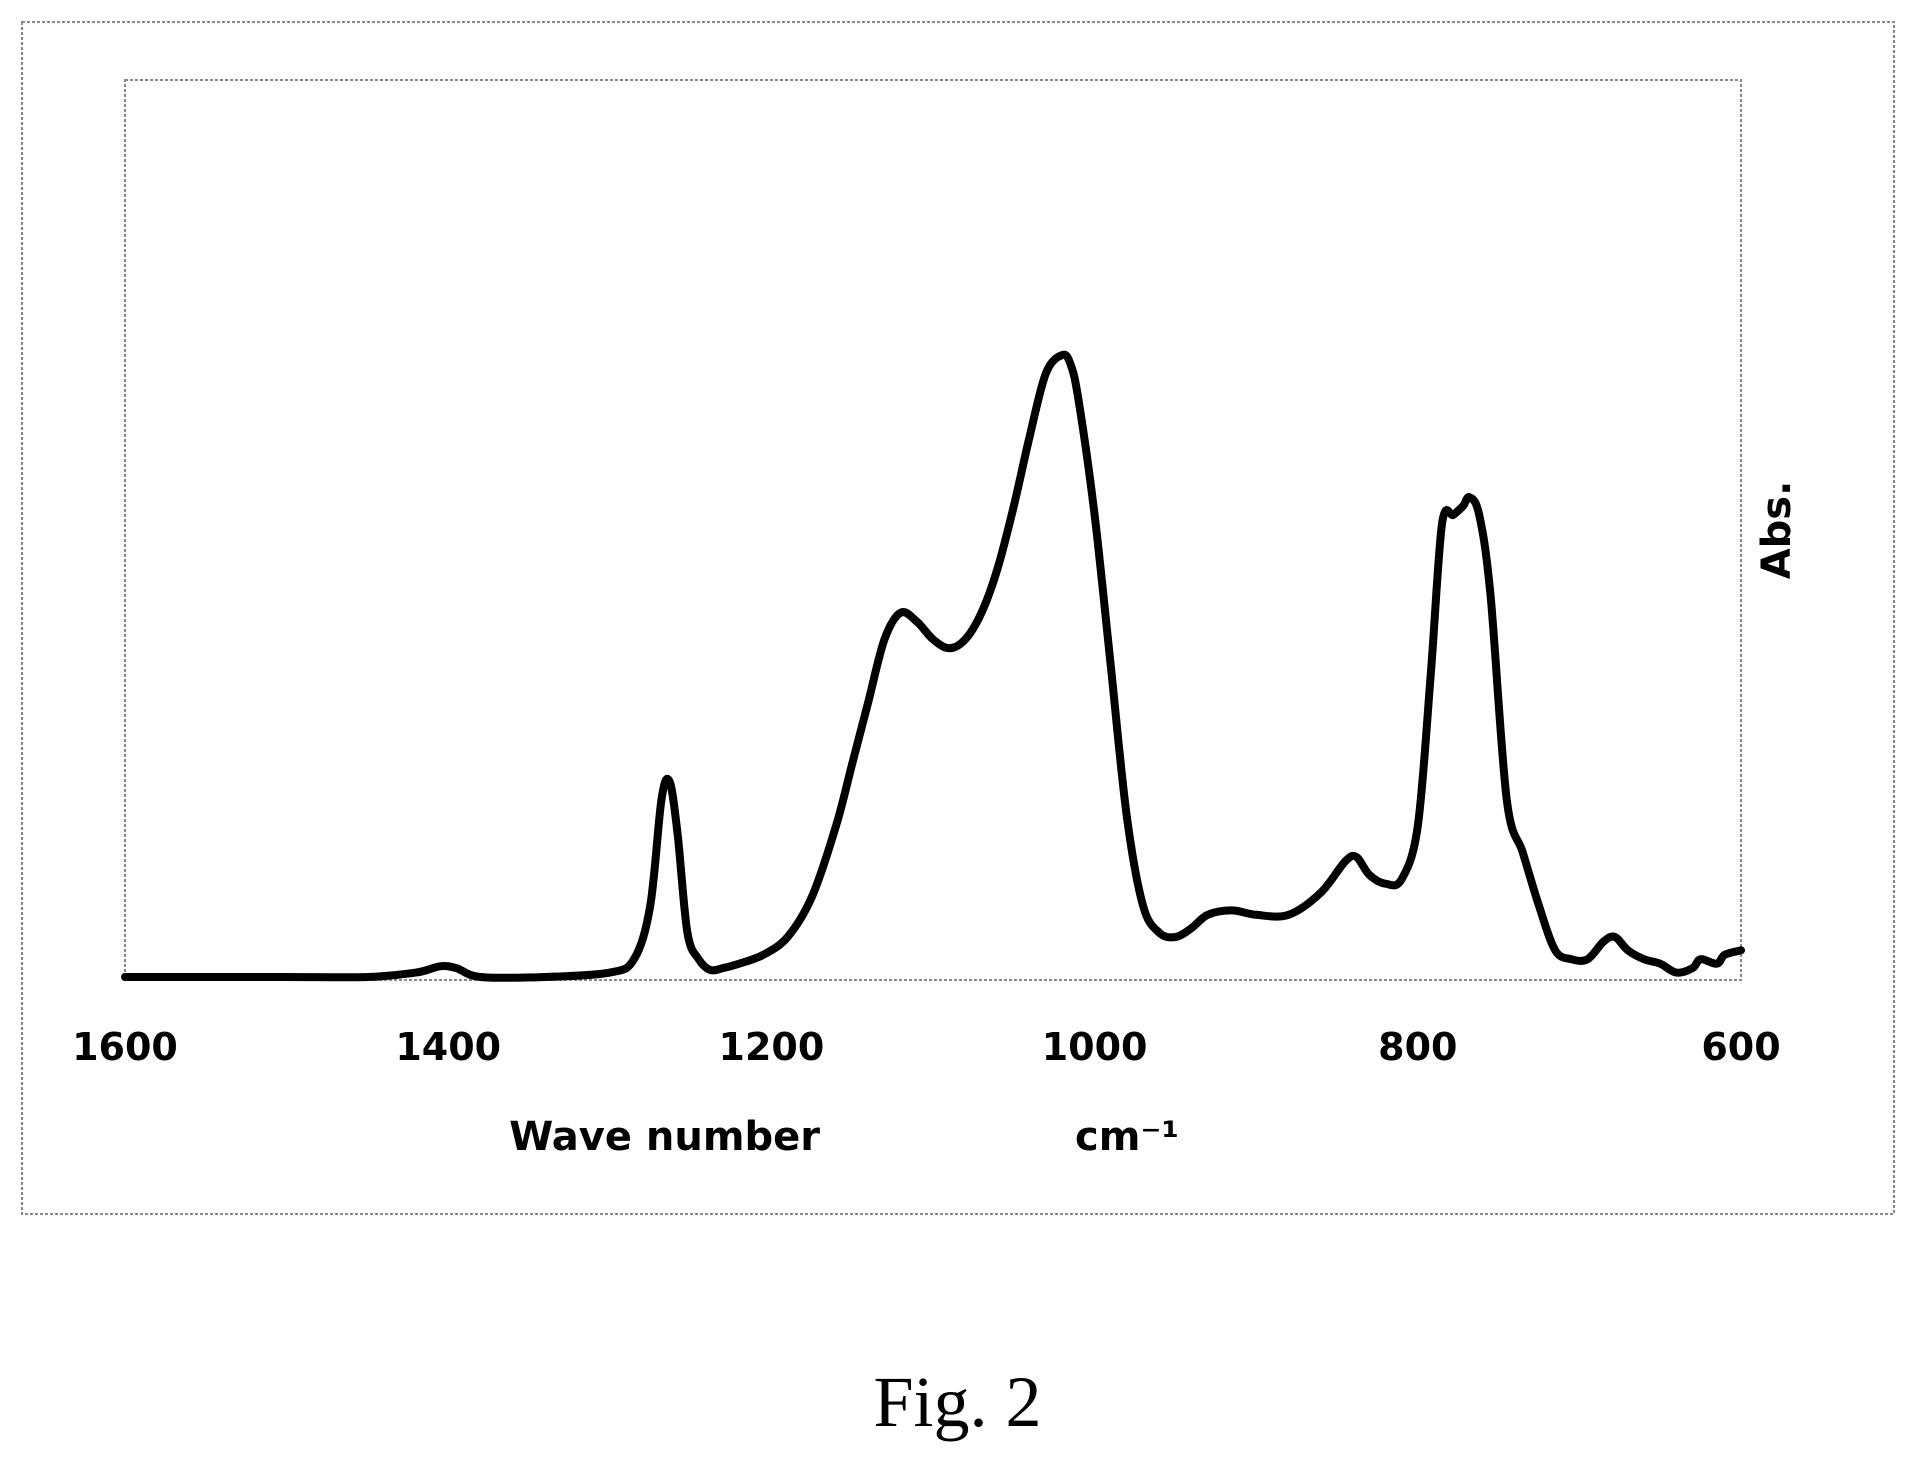 The width and height of the screenshot is (1915, 1470). What do you see at coordinates (1417, 1047) in the screenshot?
I see `x-tick-label: 800` at bounding box center [1417, 1047].